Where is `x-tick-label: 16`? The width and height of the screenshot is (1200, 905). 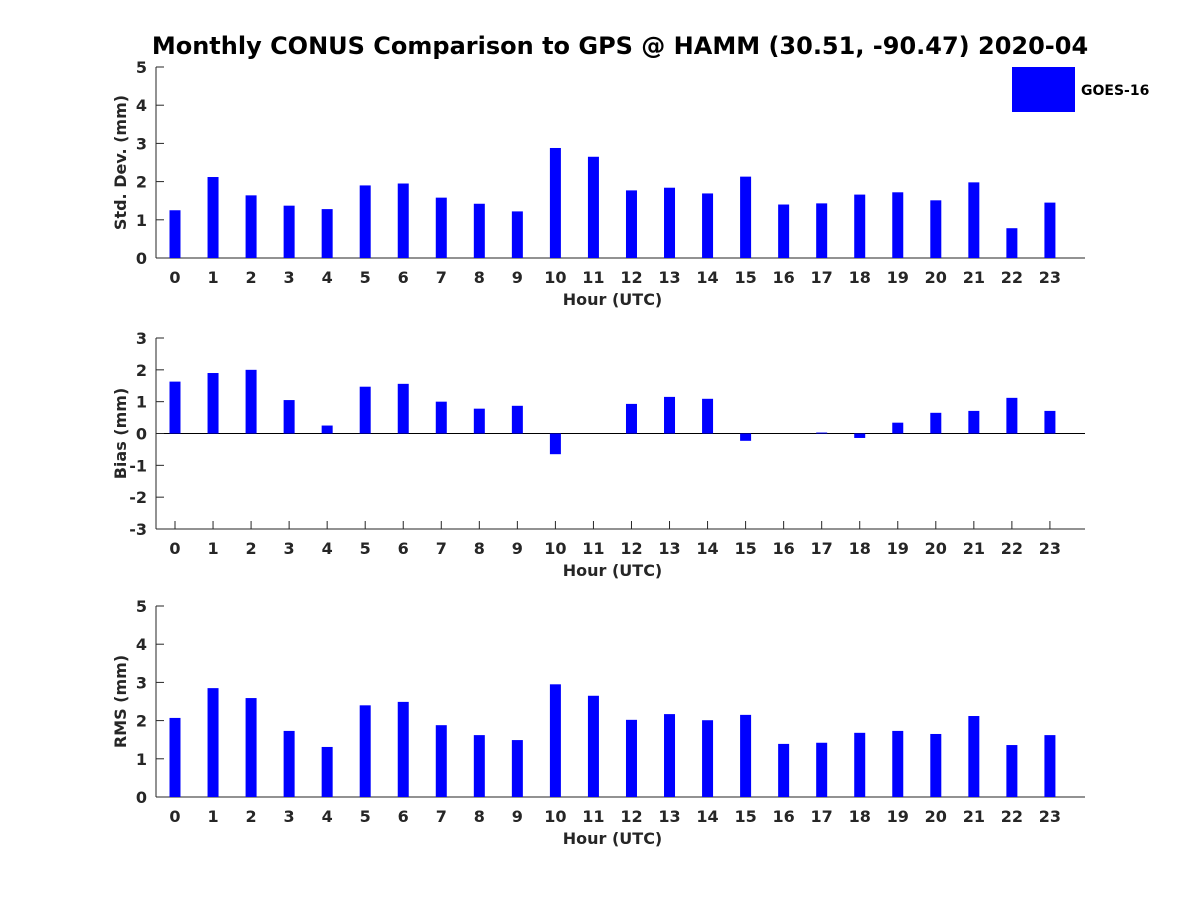
x-tick-label: 16 is located at coordinates (784, 548).